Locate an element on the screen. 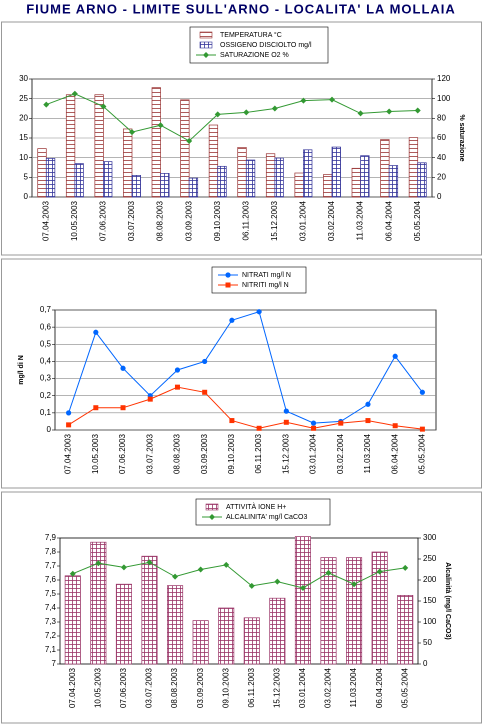  y-tick-label: 25 is located at coordinates (23, 98).